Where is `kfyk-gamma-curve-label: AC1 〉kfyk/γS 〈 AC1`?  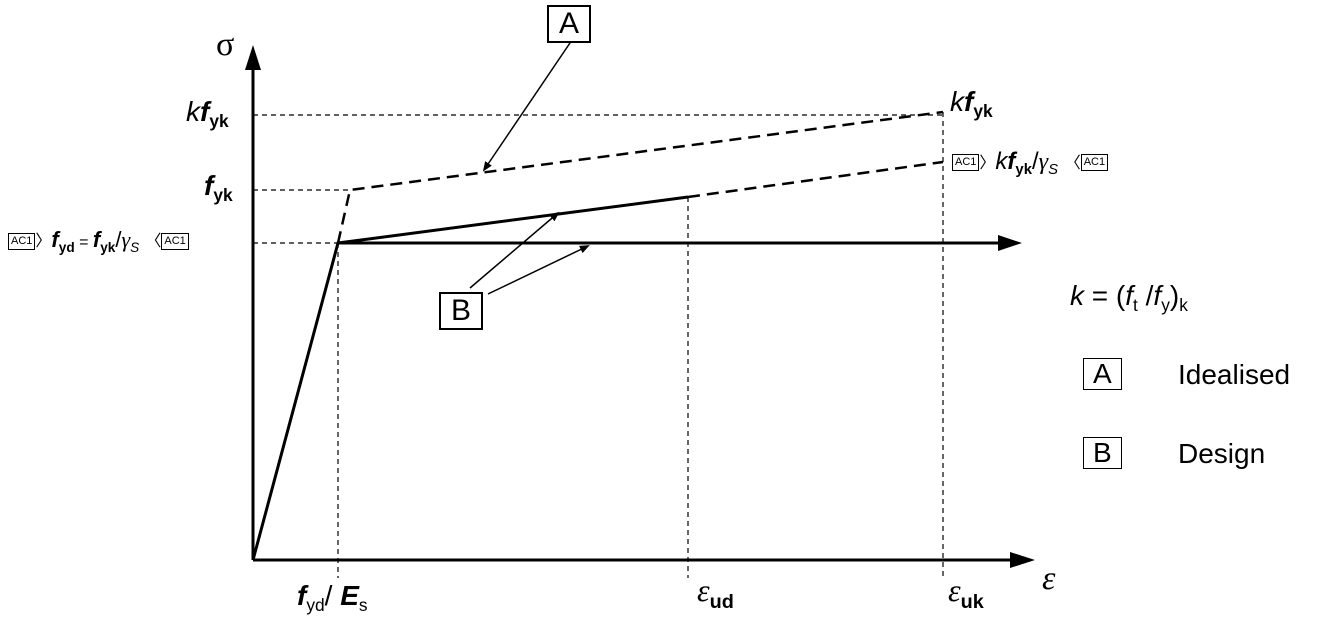 kfyk-gamma-curve-label: AC1 〉kfyk/γS 〈 AC1 is located at coordinates (1030, 164).